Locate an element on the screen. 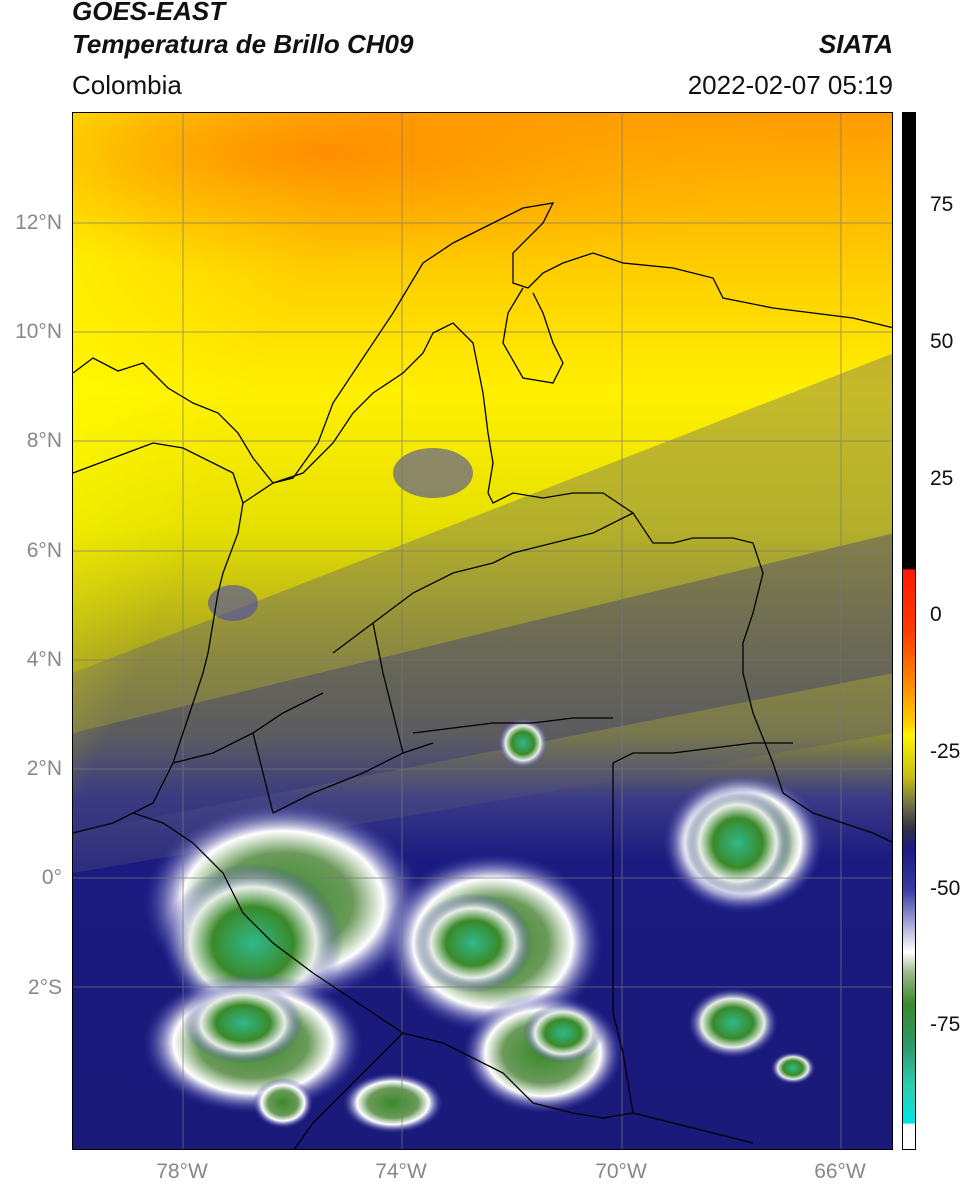  colorbar-tick-75: 75 is located at coordinates (942, 204).